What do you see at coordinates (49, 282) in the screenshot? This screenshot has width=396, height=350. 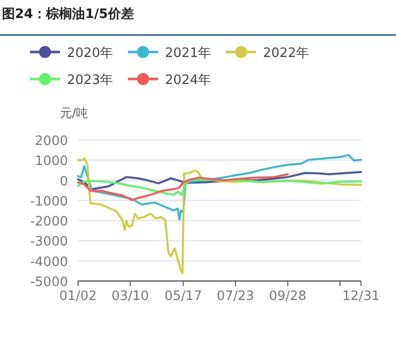 I see `y-tick-label: -5000` at bounding box center [49, 282].